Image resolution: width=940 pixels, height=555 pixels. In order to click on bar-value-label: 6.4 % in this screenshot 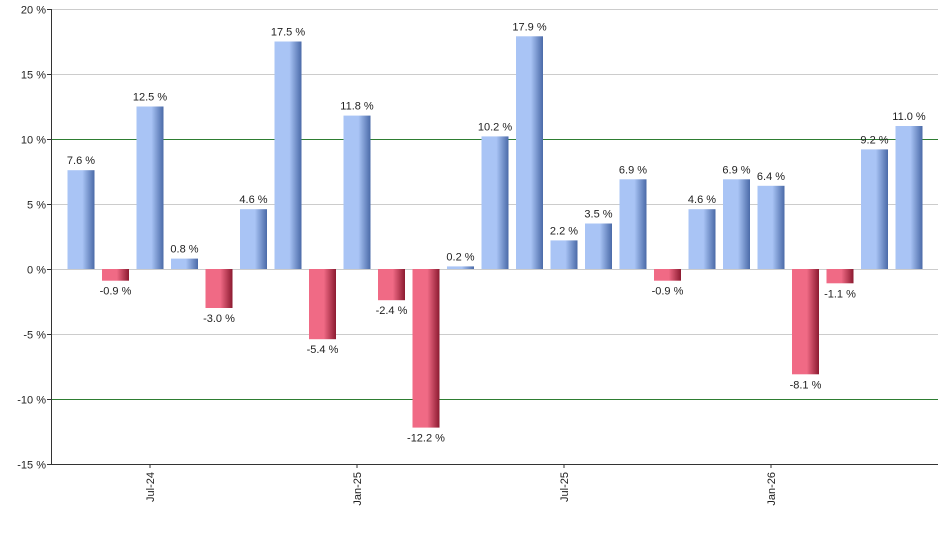, I will do `click(771, 177)`.